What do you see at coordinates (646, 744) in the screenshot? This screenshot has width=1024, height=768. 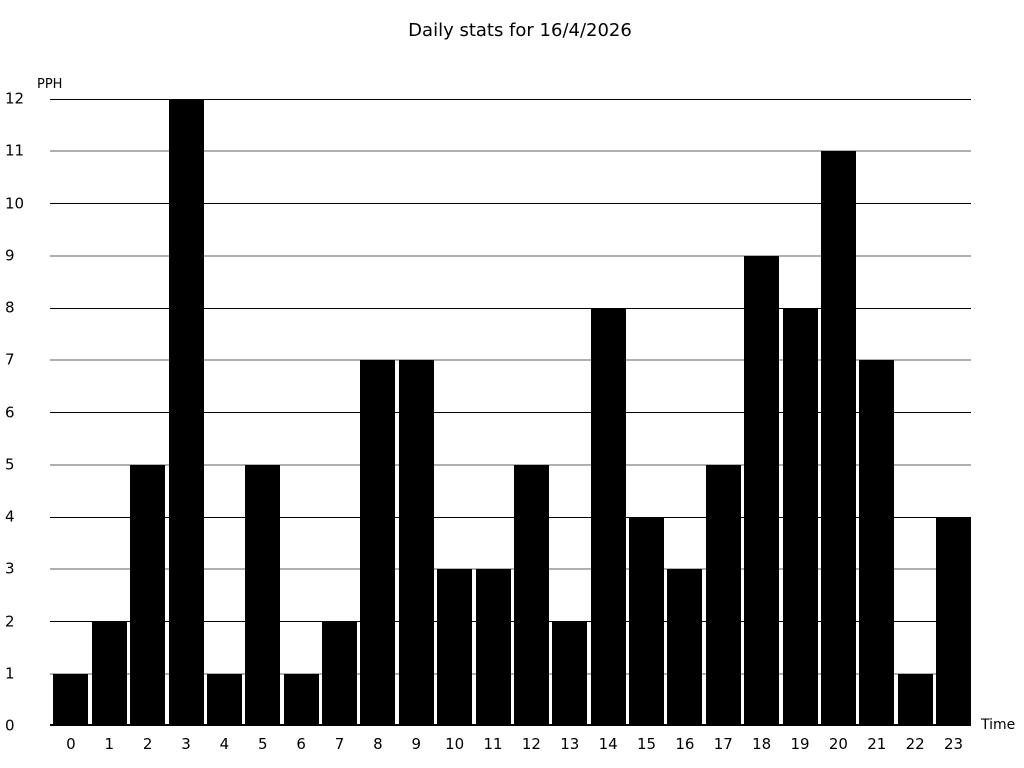 I see `xtick-label-15: 15` at bounding box center [646, 744].